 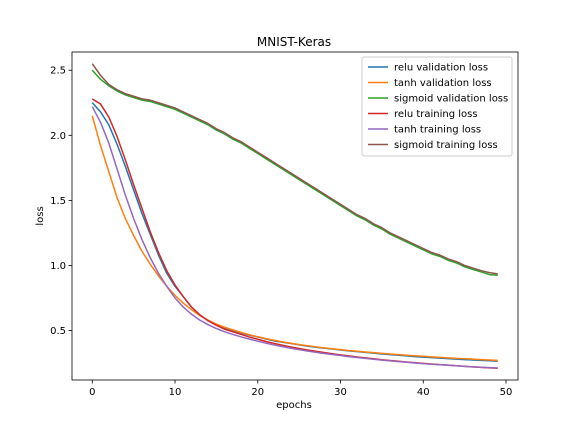 What do you see at coordinates (257, 392) in the screenshot?
I see `x-tick-label: 20` at bounding box center [257, 392].